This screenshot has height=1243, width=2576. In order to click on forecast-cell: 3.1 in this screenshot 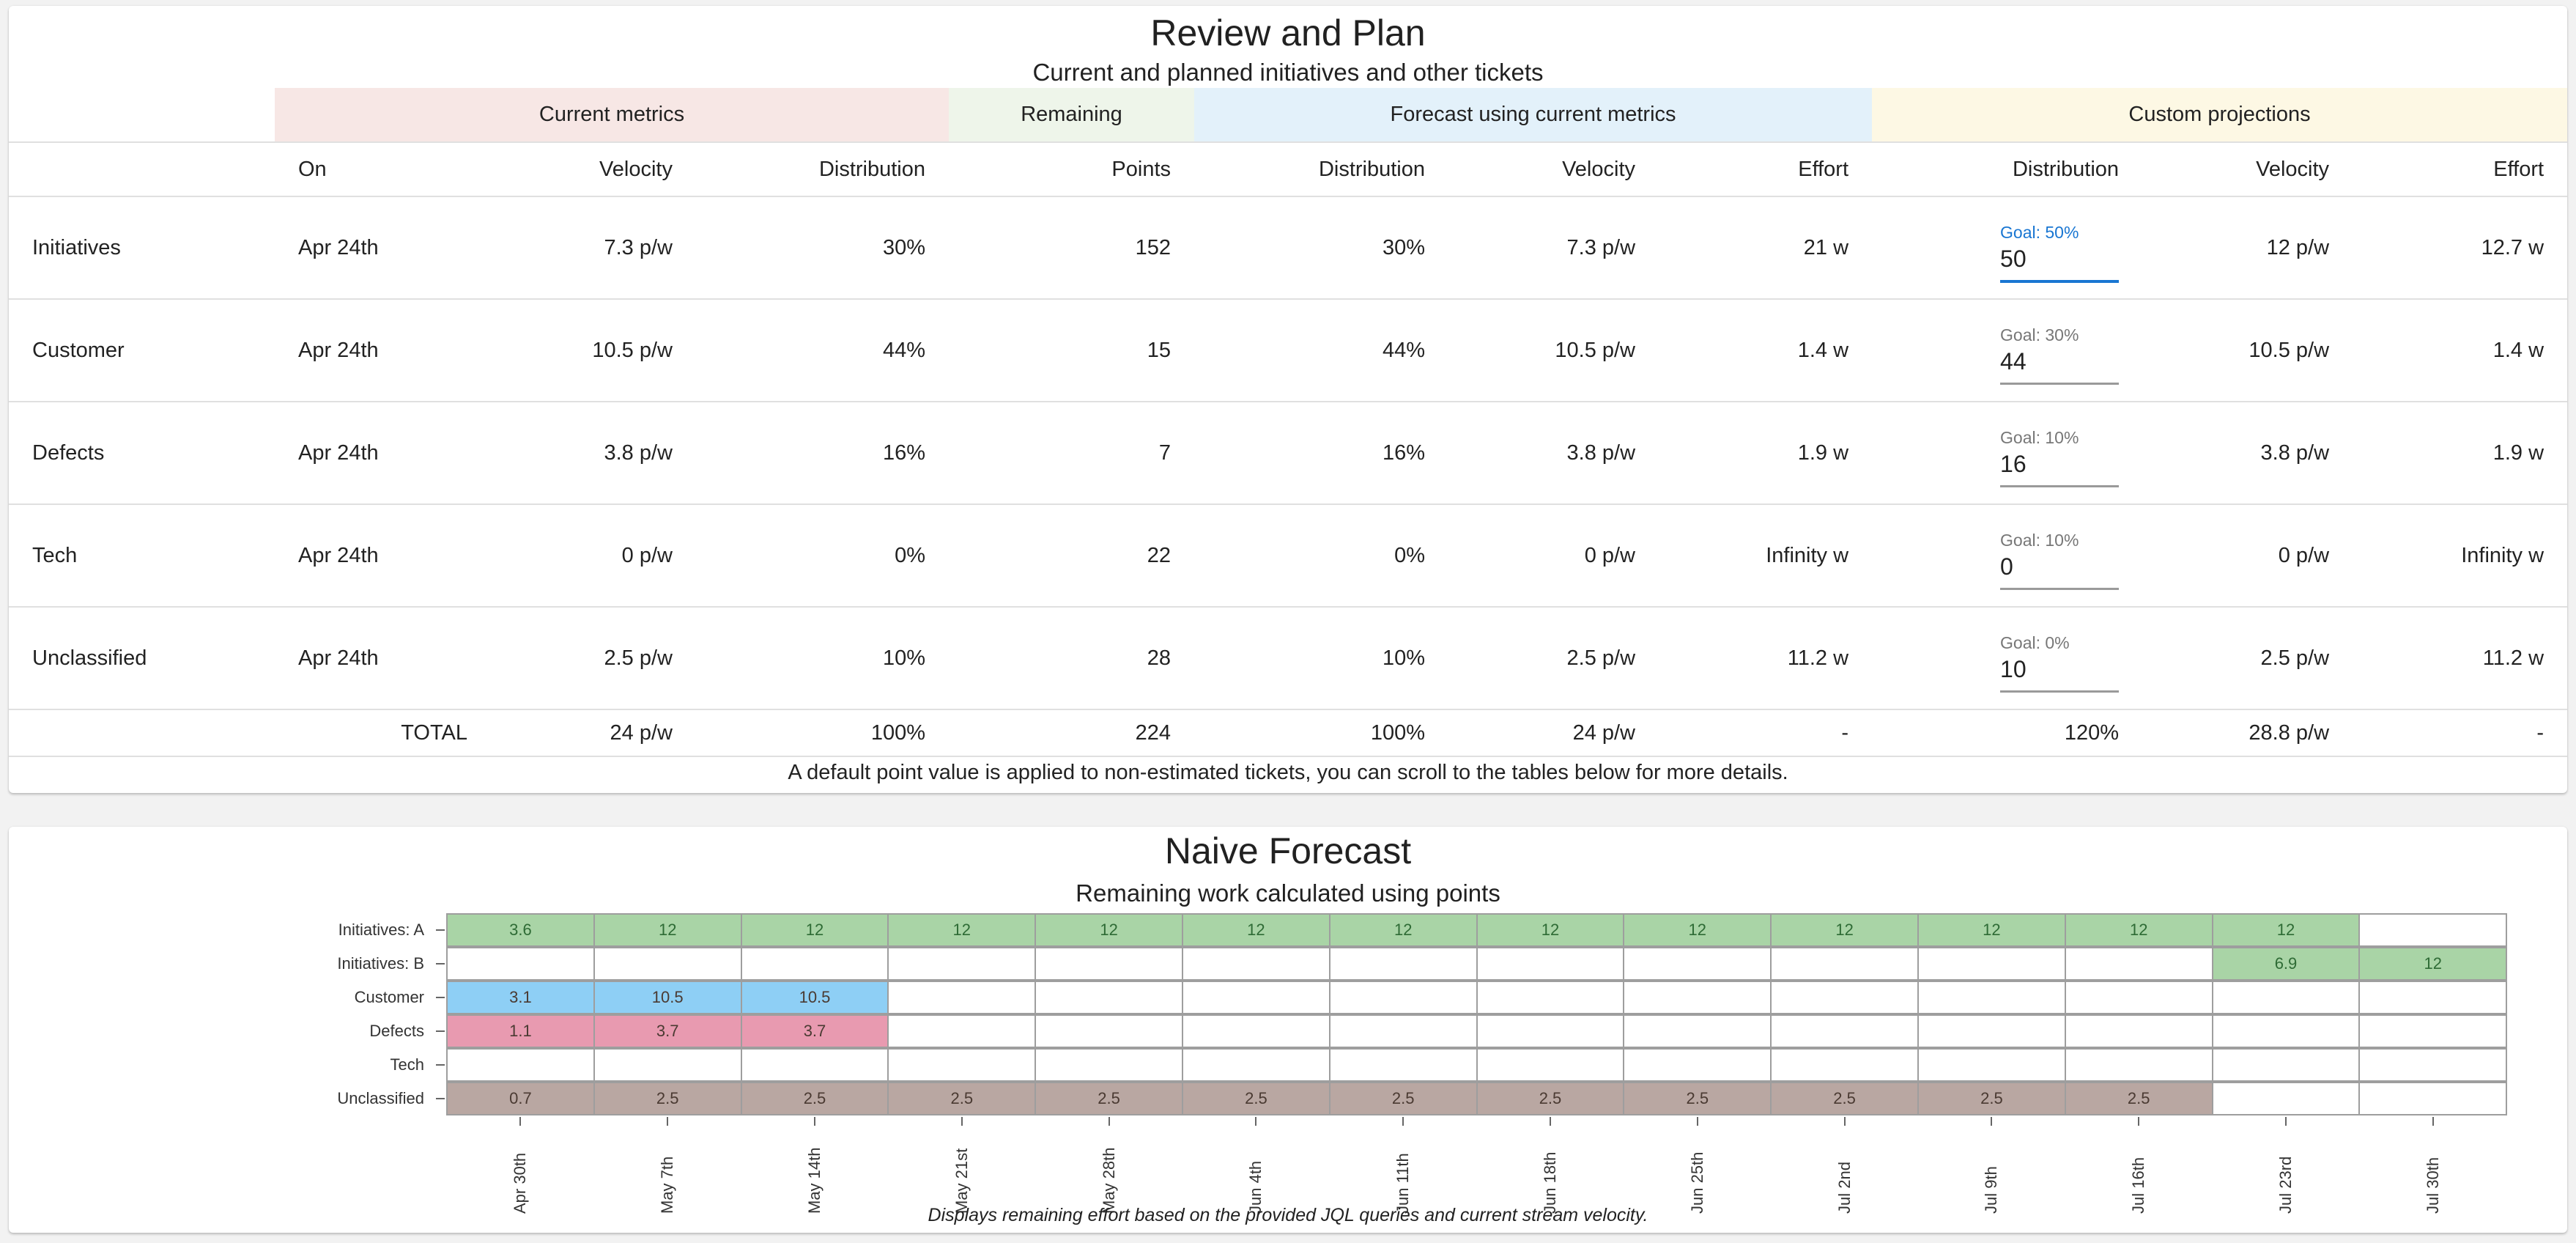, I will do `click(520, 997)`.